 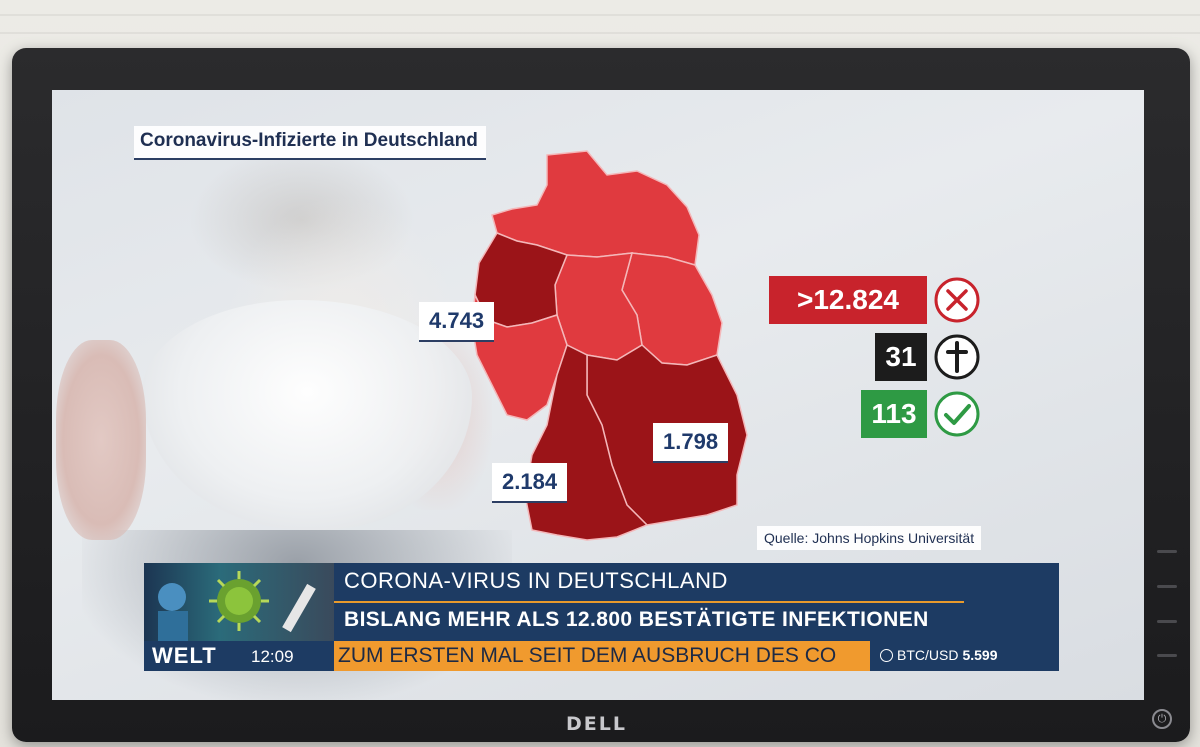 I want to click on recovered-value: 113, so click(x=894, y=414).